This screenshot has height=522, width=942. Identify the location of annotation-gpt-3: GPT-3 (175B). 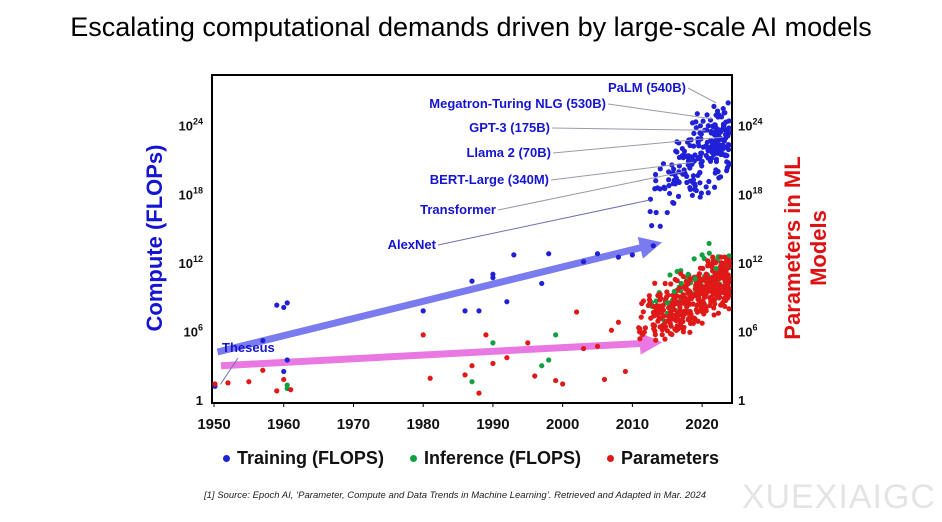
(509, 127).